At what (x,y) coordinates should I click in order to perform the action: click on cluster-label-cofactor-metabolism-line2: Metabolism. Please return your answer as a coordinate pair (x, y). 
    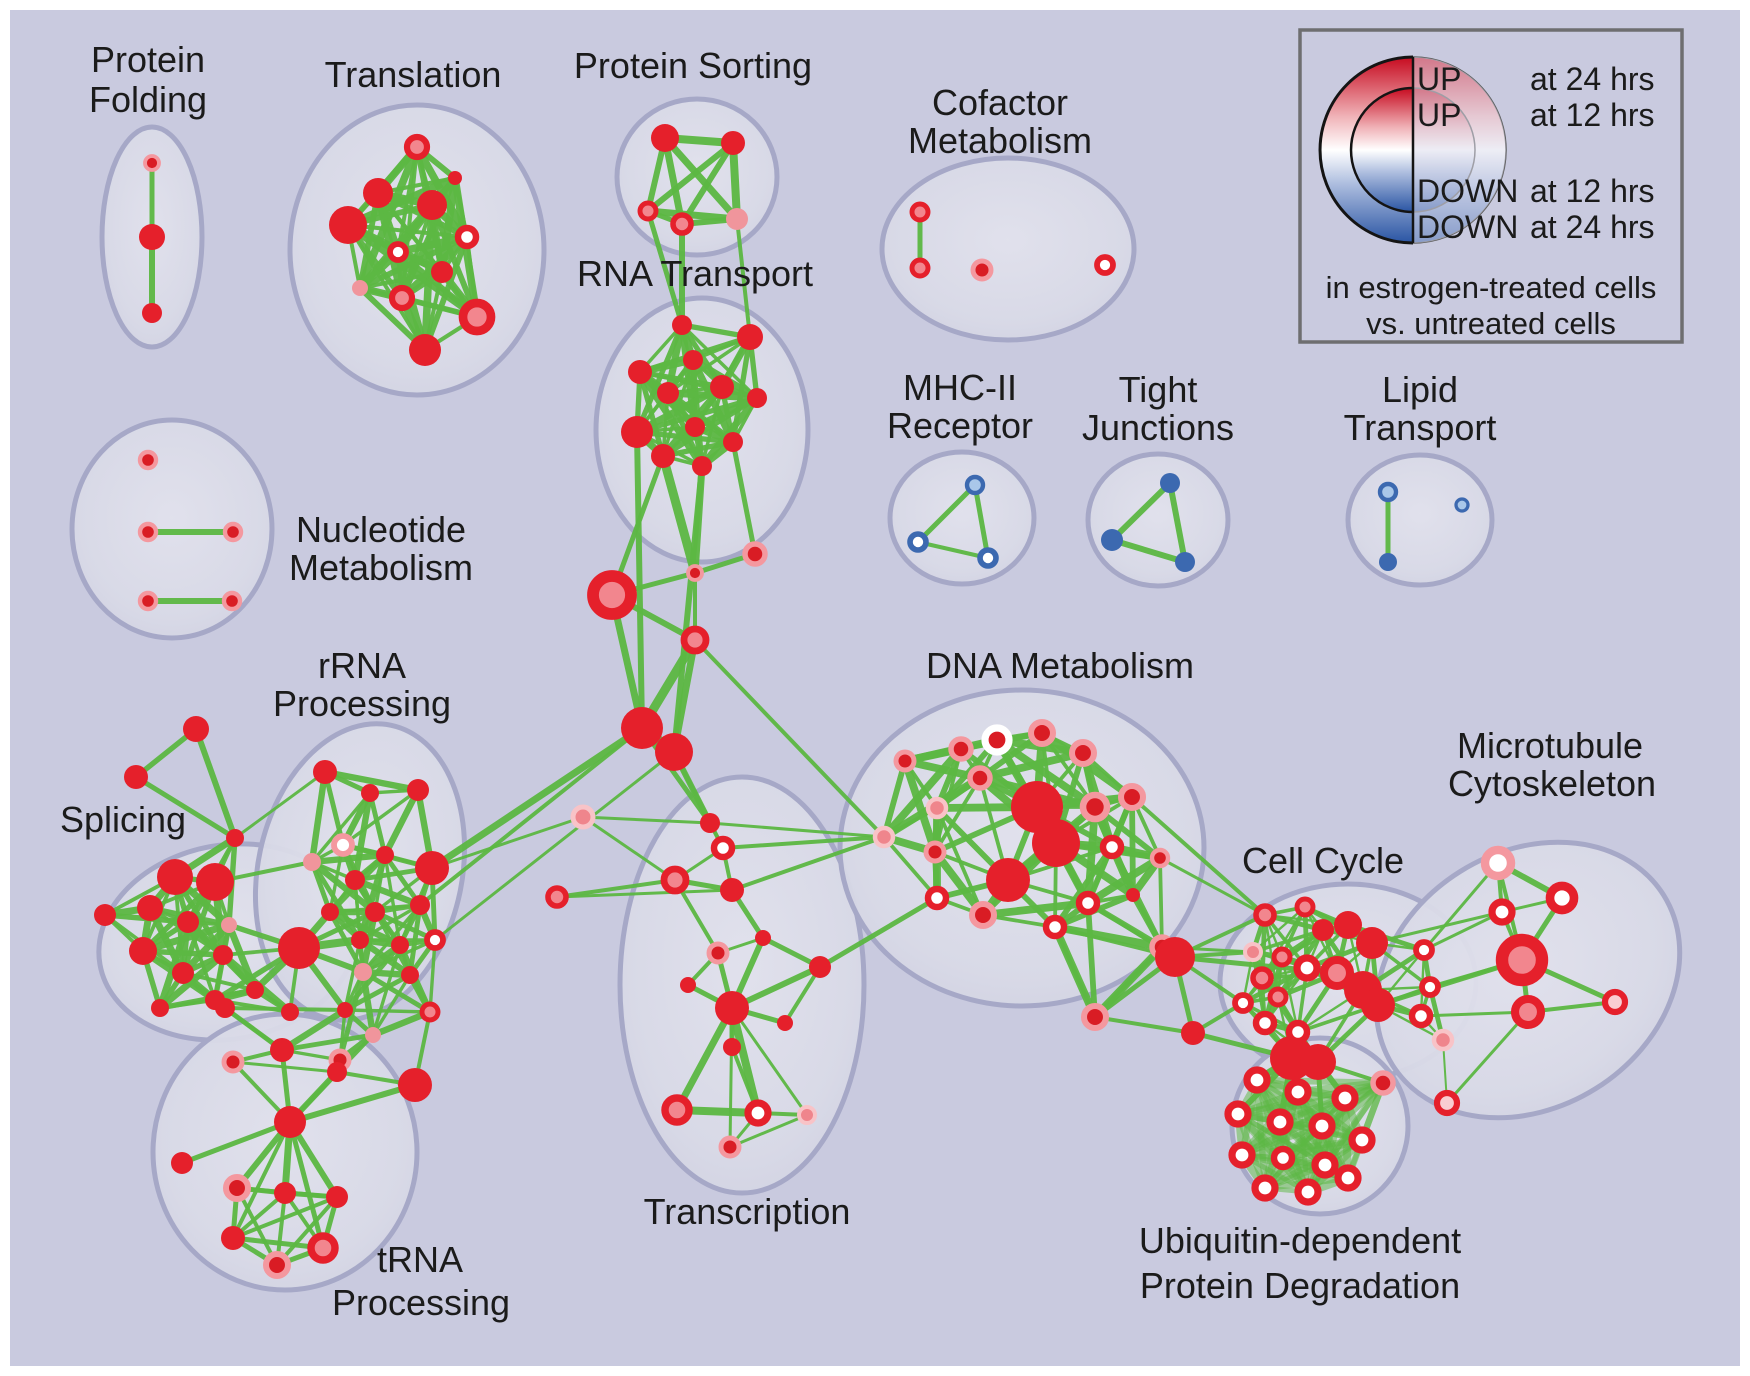
    Looking at the image, I should click on (1000, 140).